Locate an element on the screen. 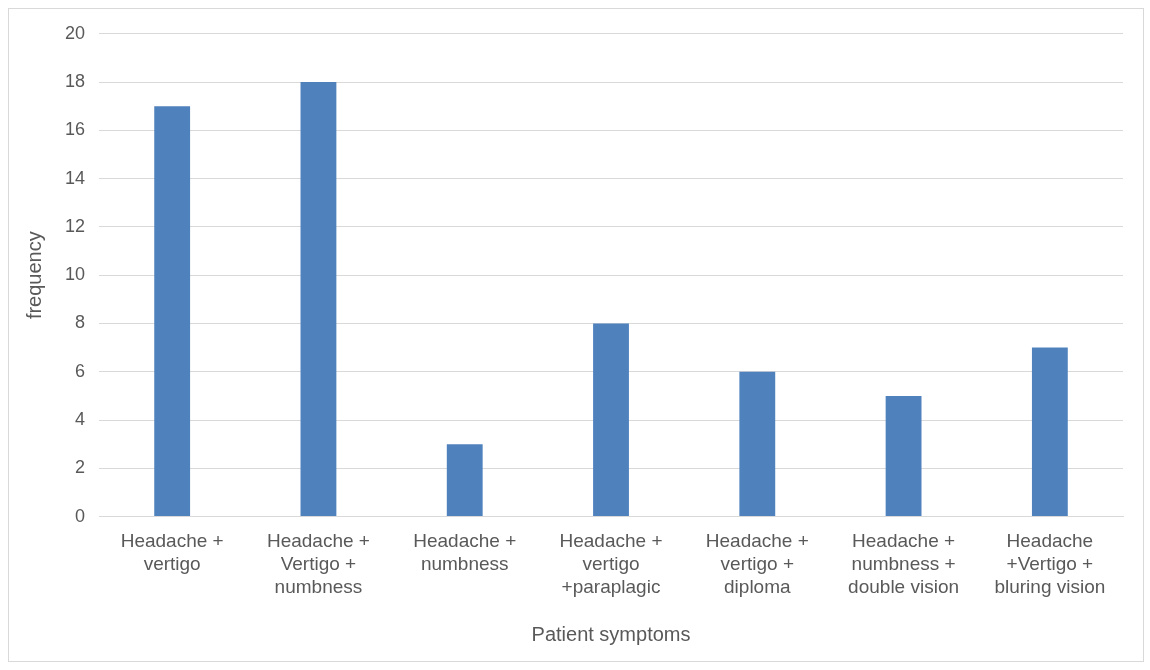 The image size is (1150, 670). y-tick-label: 0 is located at coordinates (80, 515).